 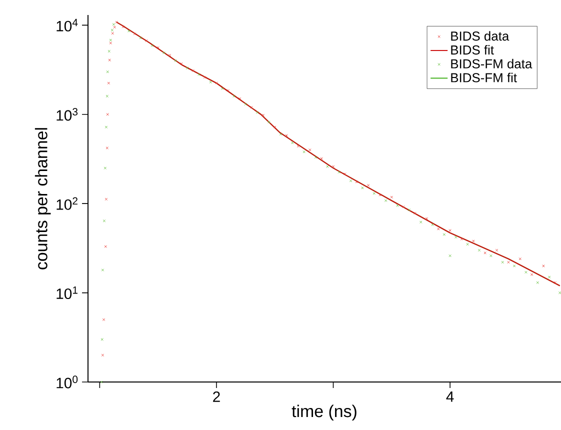 What do you see at coordinates (484, 77) in the screenshot?
I see `legend-label: BIDS-FM fit` at bounding box center [484, 77].